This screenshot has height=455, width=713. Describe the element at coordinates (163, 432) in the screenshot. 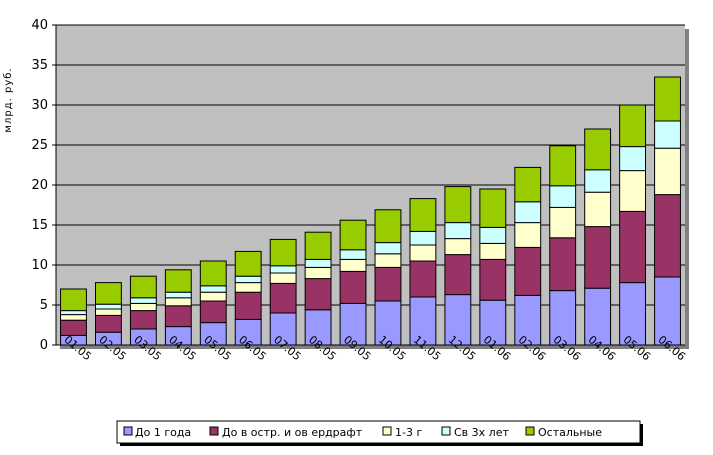

I see `legend-label: До 1 года` at that location.